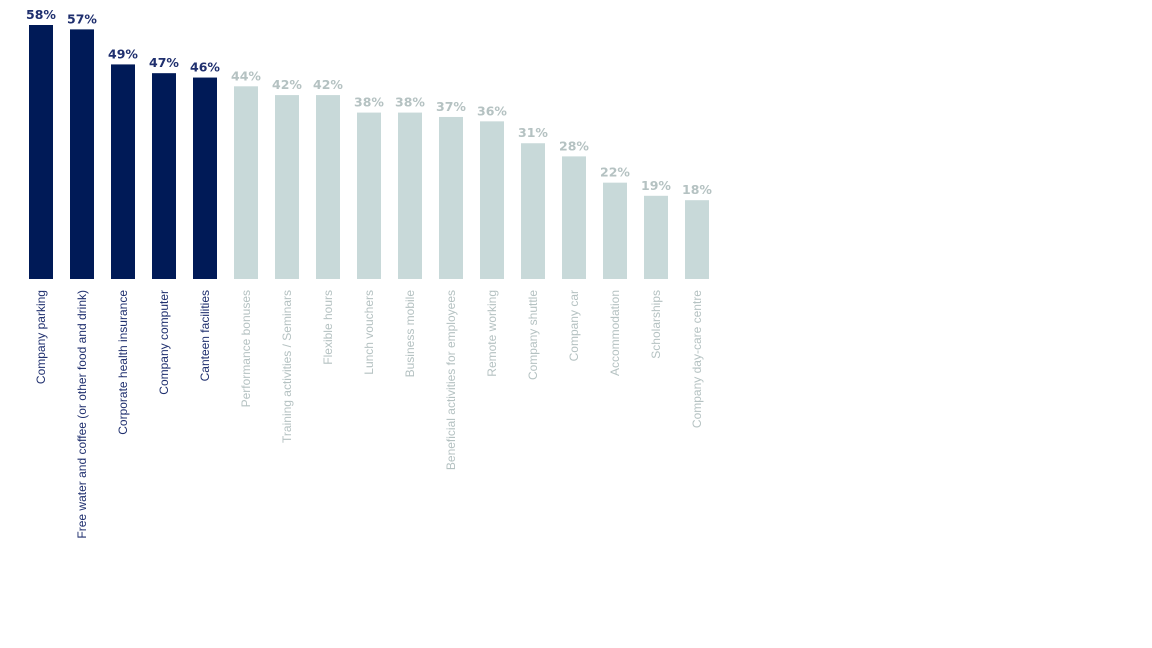 Image resolution: width=1152 pixels, height=648 pixels. I want to click on bar-value-label: 37%, so click(451, 106).